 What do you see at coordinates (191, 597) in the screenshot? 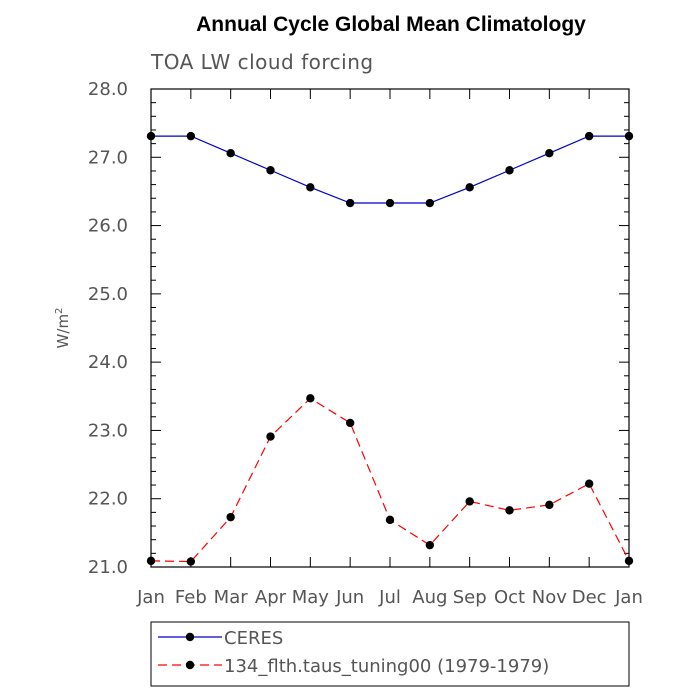
I see `x-tick-label: Feb` at bounding box center [191, 597].